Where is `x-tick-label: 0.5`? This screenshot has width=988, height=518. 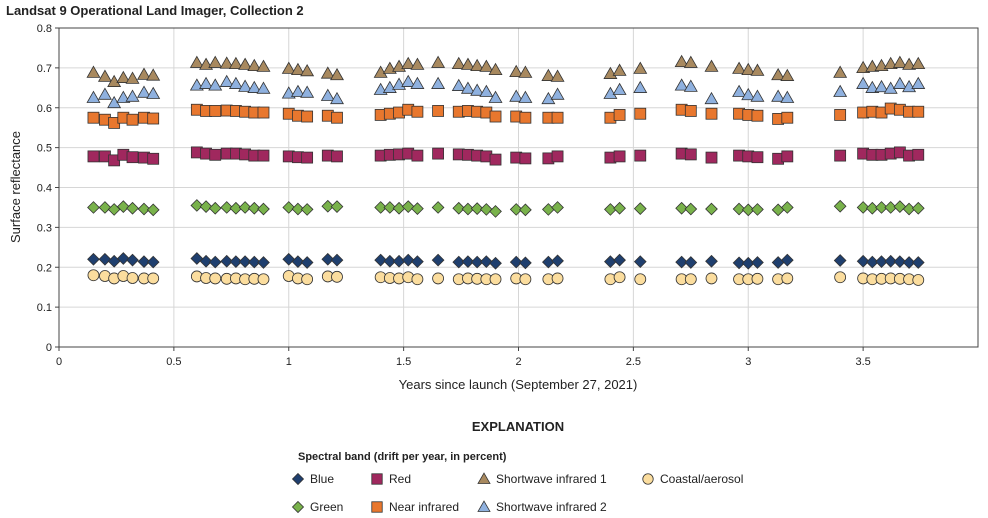
x-tick-label: 0.5 is located at coordinates (173, 362).